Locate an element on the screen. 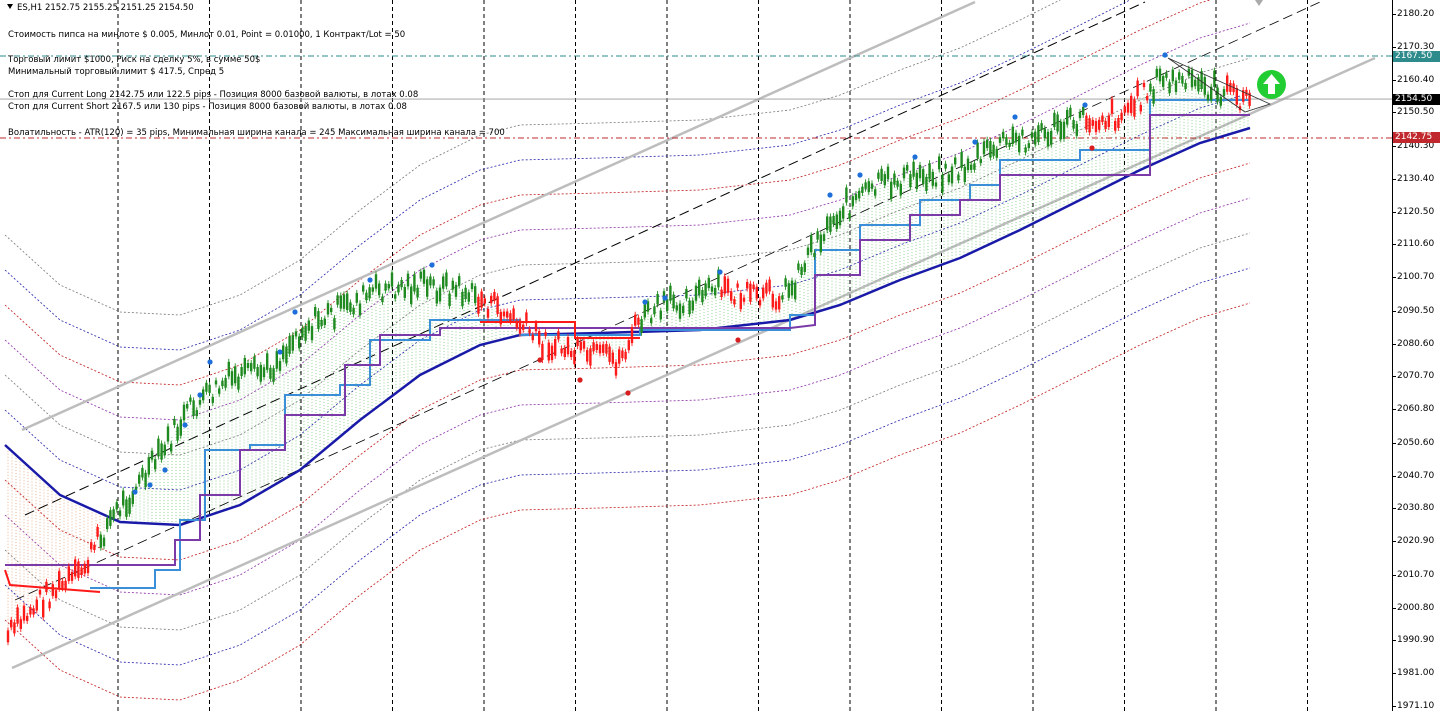 The image size is (1440, 711). price-tick-label: 1971.10 is located at coordinates (1413, 706).